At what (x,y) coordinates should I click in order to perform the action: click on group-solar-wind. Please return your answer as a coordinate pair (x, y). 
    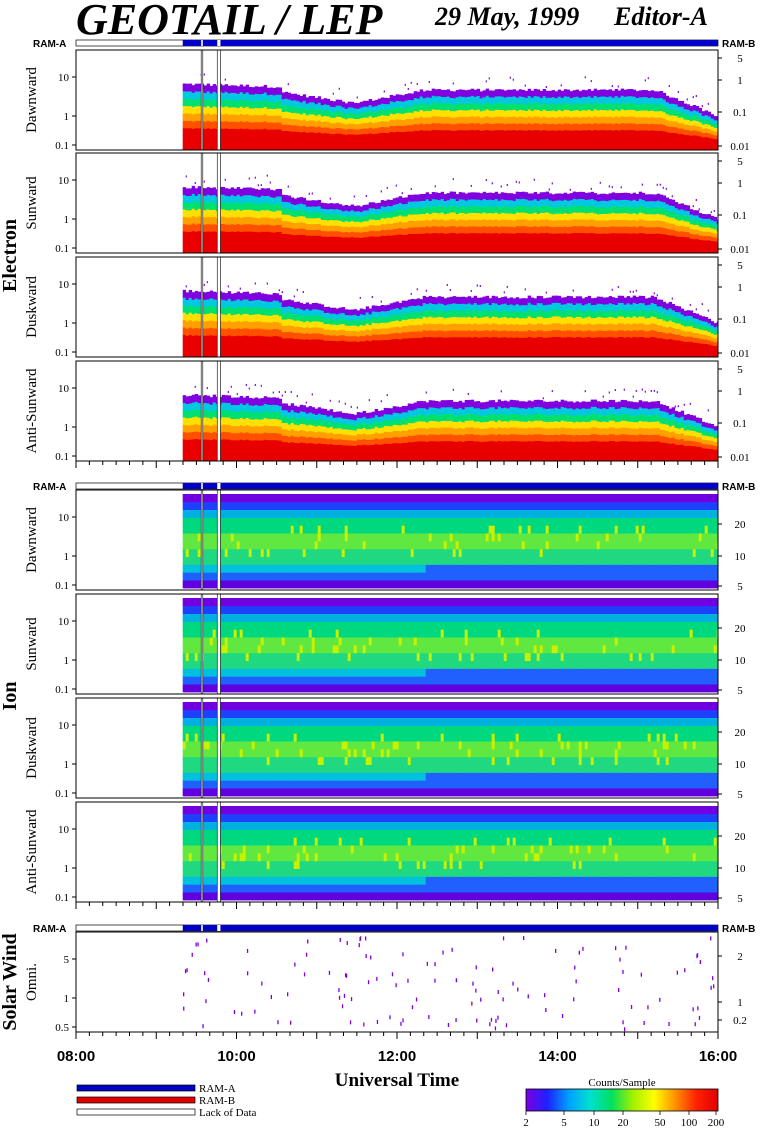
    Looking at the image, I should click on (449, 984).